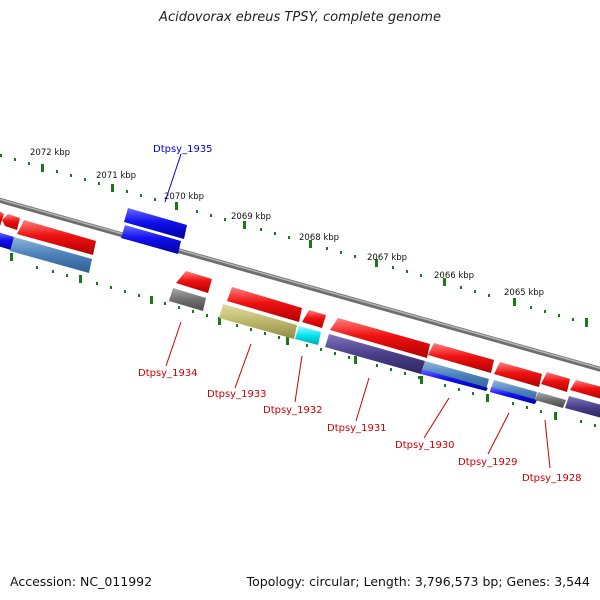  Describe the element at coordinates (81, 581) in the screenshot. I see `accession-text: Accession: NC_011992` at that location.